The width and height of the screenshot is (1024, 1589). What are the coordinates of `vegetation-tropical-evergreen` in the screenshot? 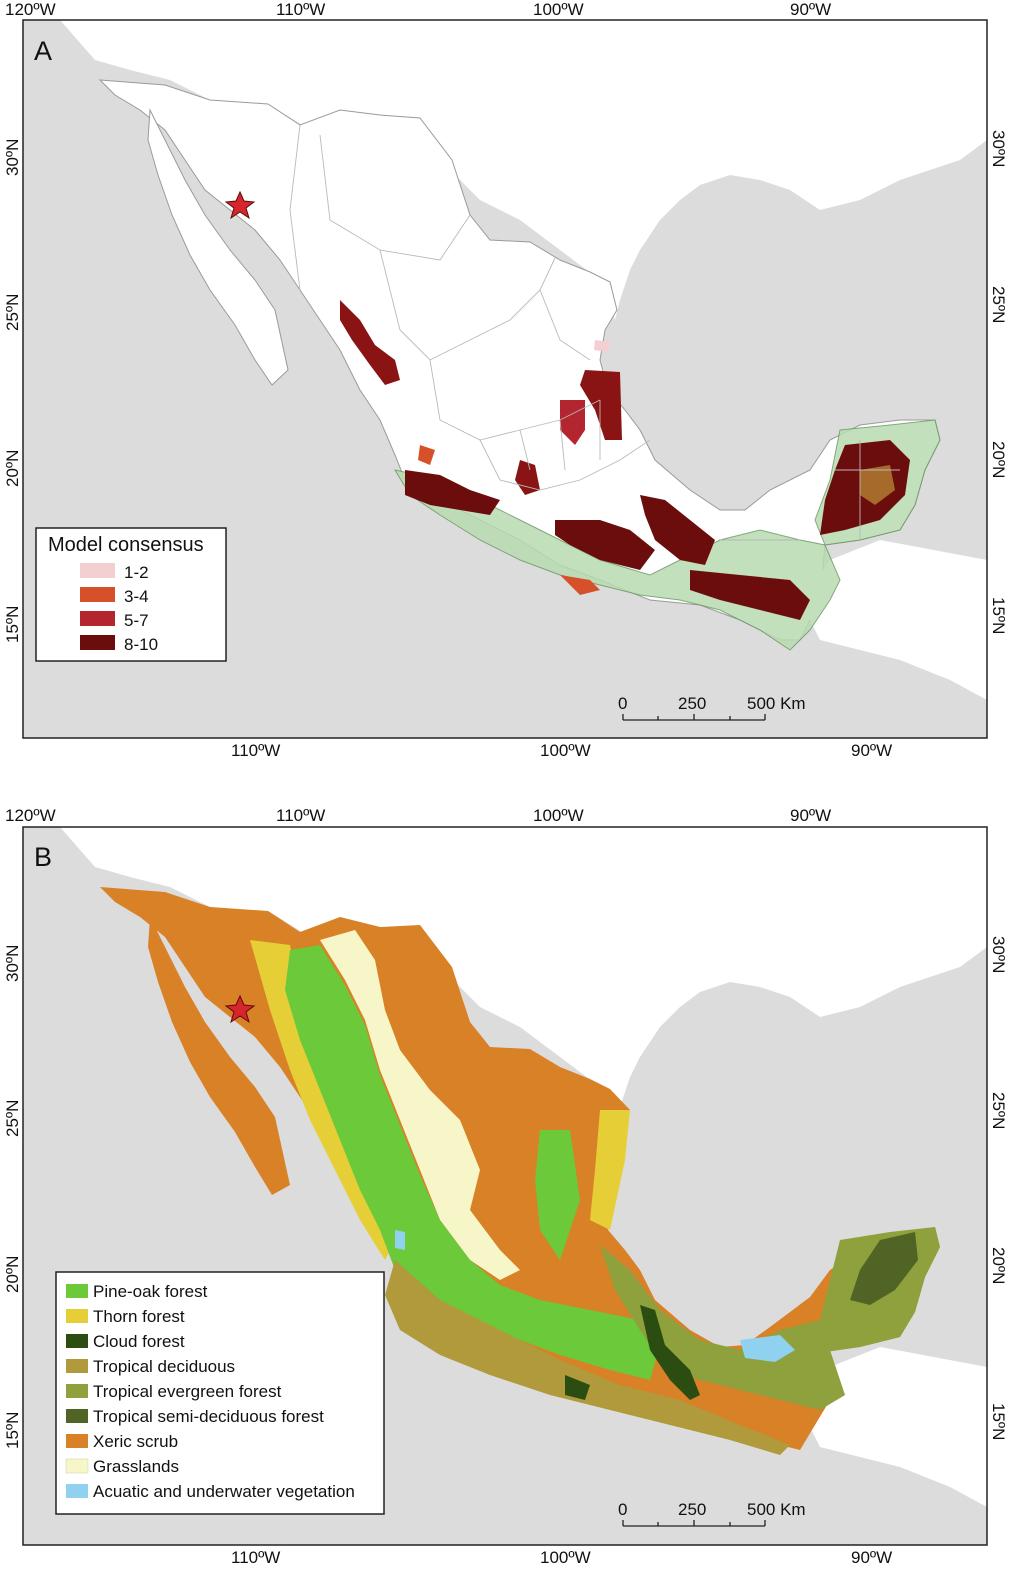 It's located at (722, 1327).